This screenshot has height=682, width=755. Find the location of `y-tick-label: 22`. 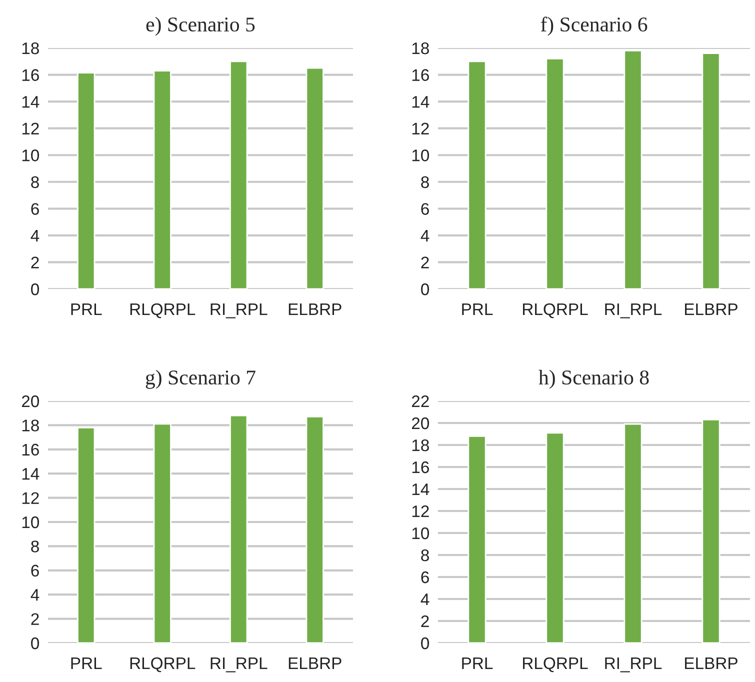

y-tick-label: 22 is located at coordinates (420, 401).